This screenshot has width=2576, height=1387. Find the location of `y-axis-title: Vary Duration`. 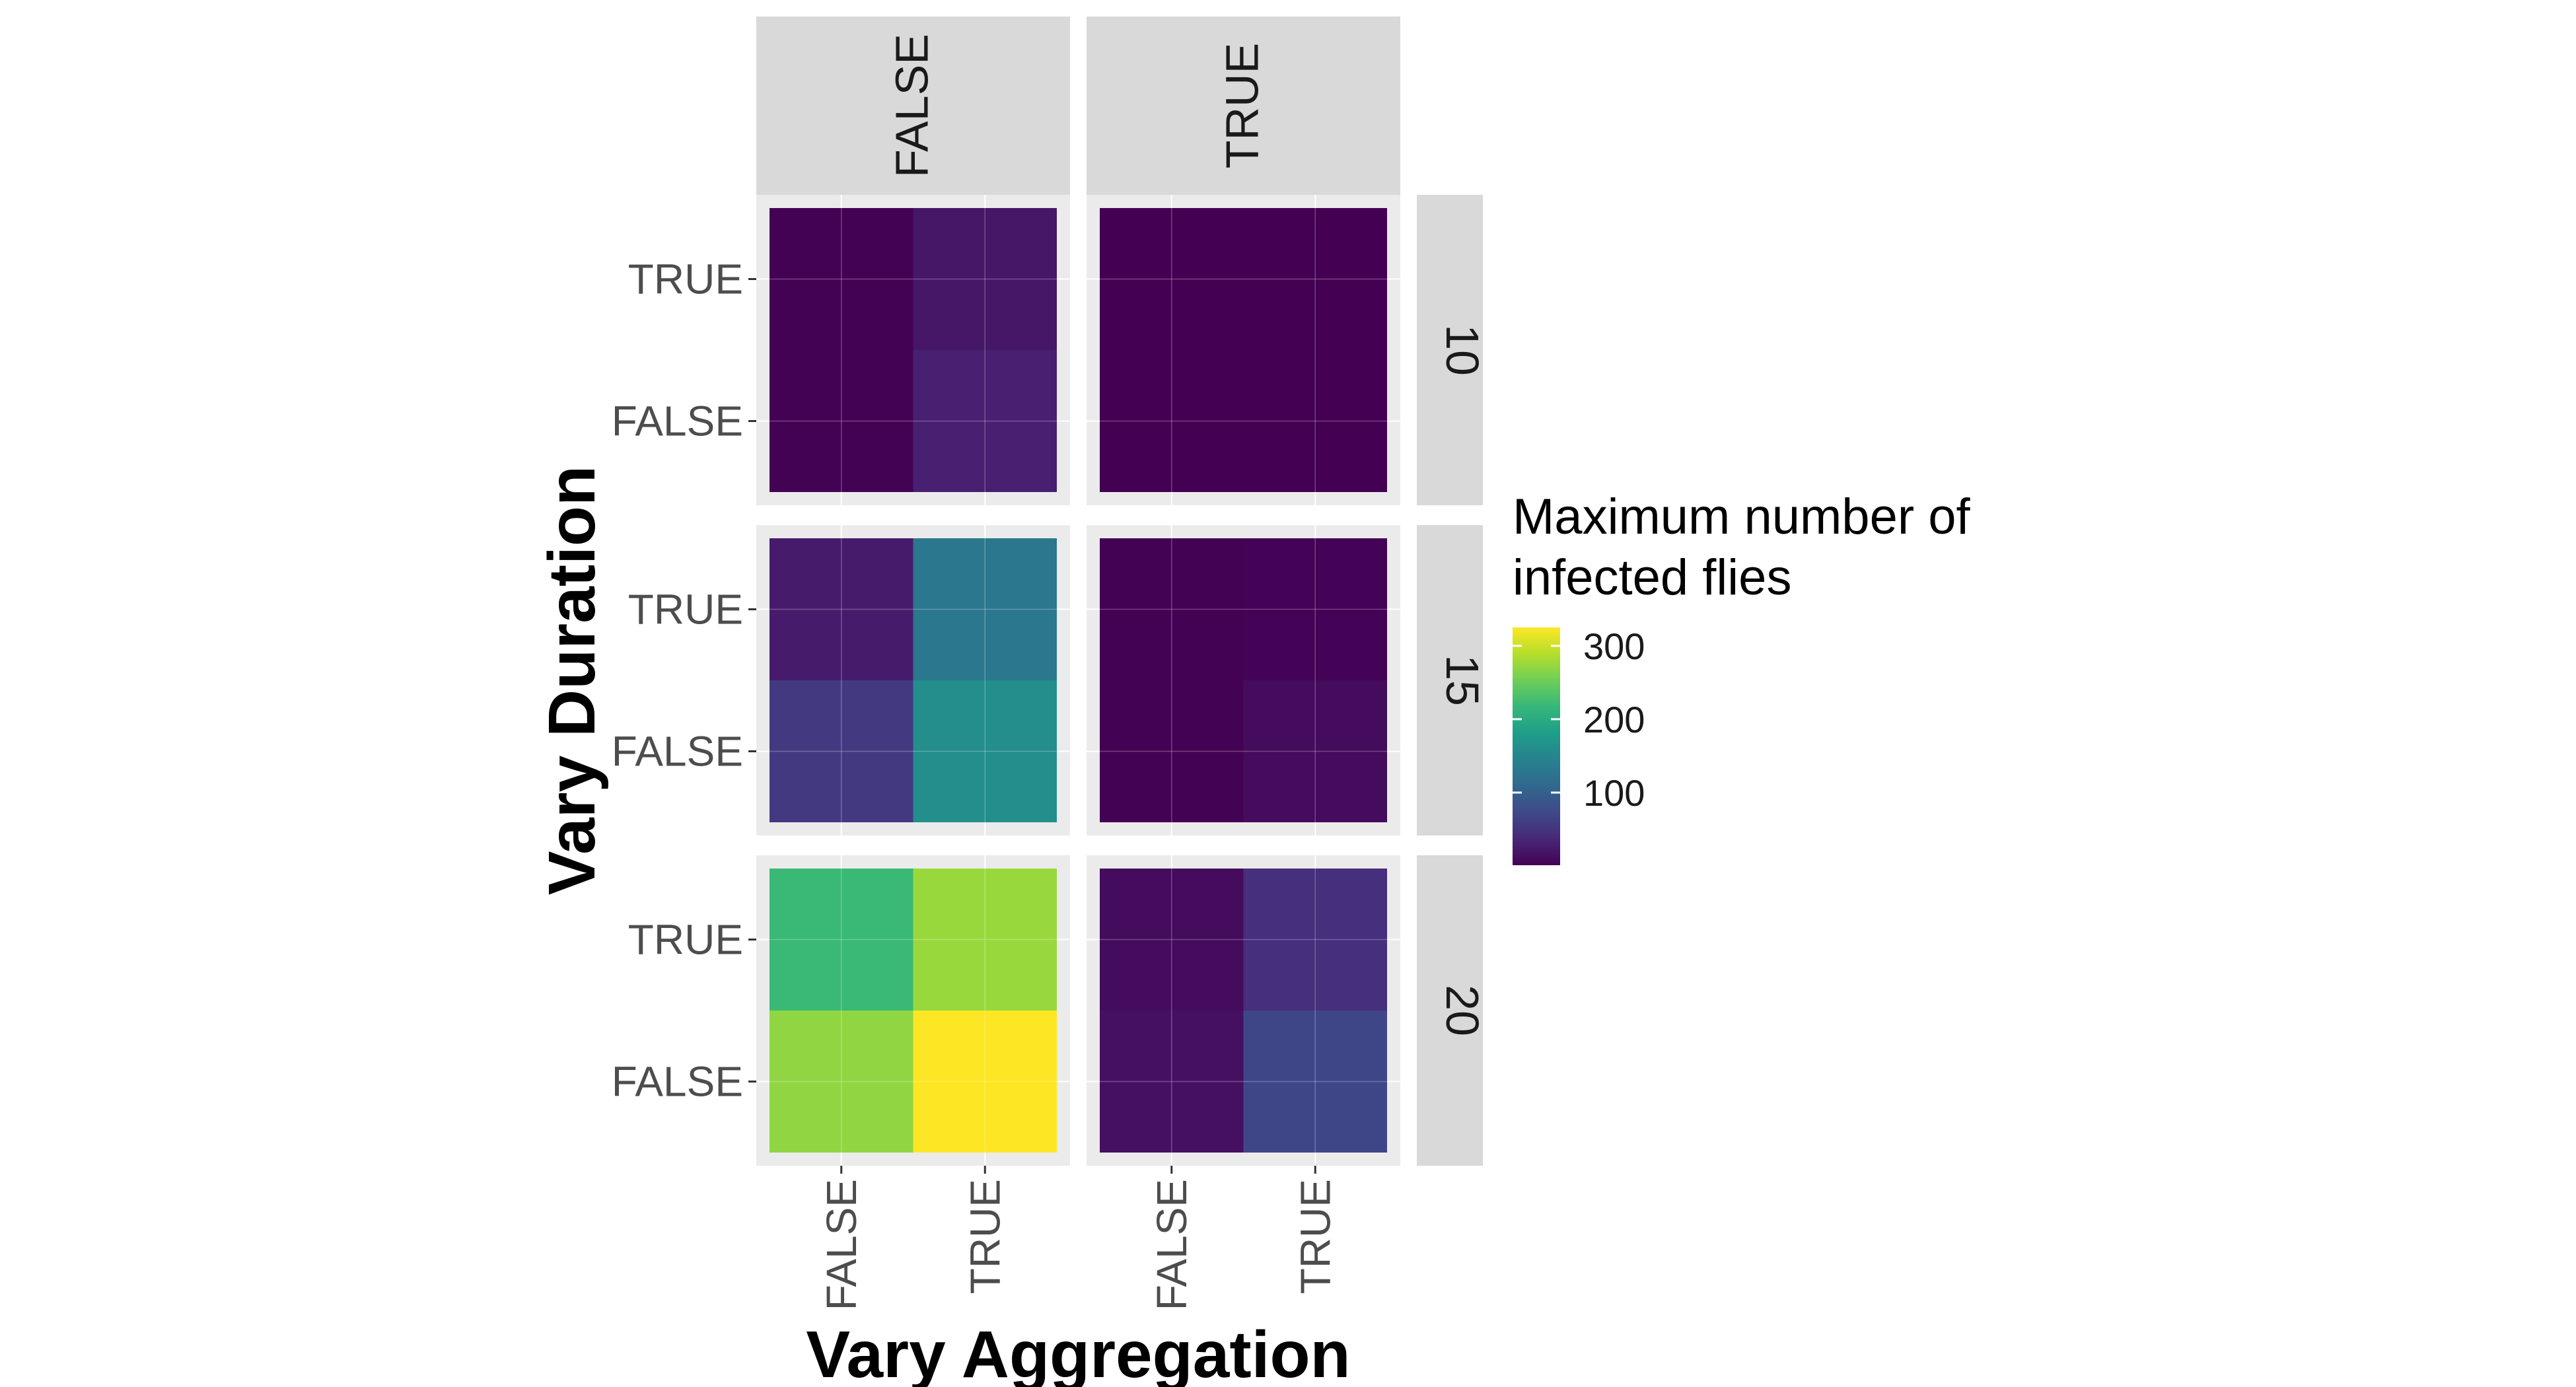

y-axis-title: Vary Duration is located at coordinates (572, 680).